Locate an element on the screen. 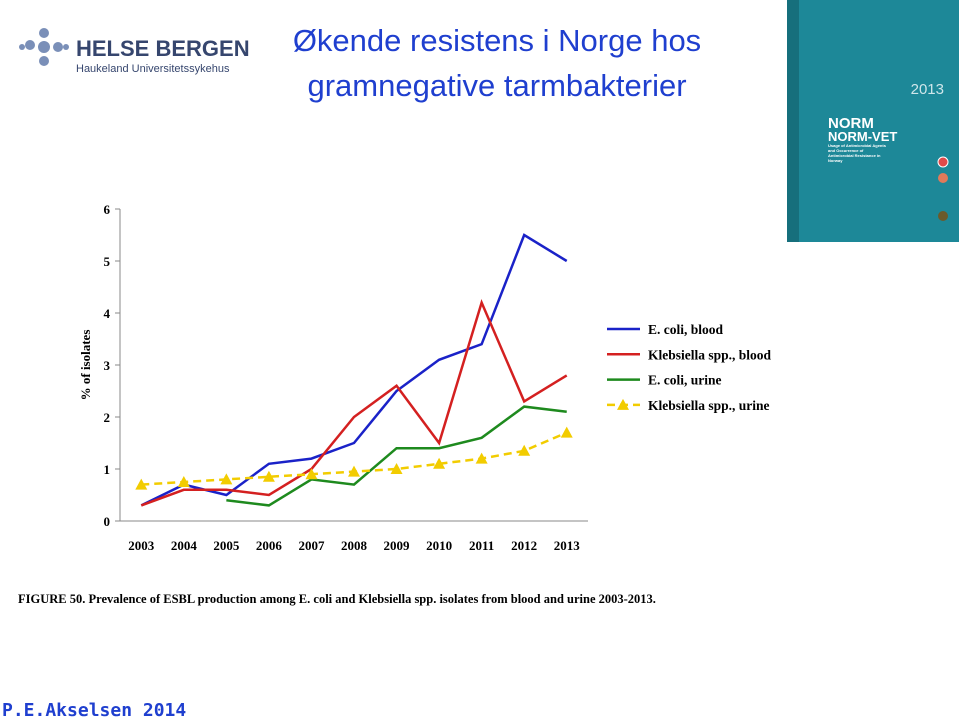 This screenshot has width=959, height=719. y-tick-label: 0 is located at coordinates (107, 521).